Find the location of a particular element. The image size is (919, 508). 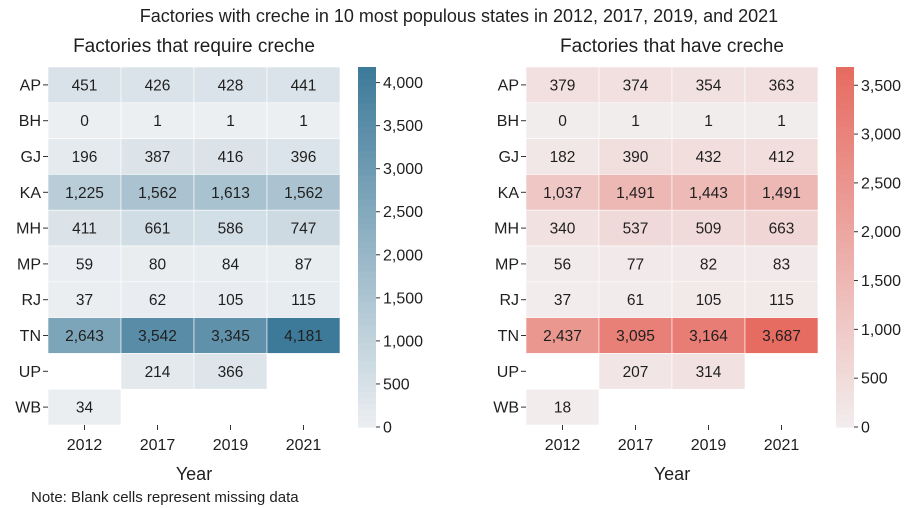

cell-value-label: 428 is located at coordinates (231, 85).